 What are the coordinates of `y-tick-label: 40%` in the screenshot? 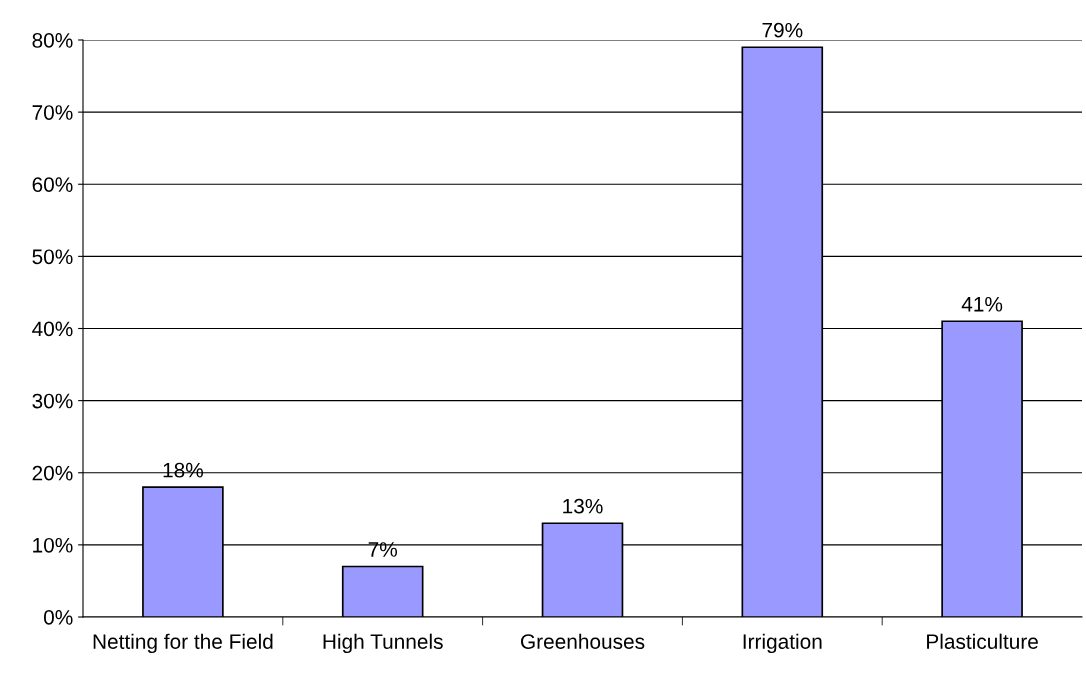 It's located at (52, 329).